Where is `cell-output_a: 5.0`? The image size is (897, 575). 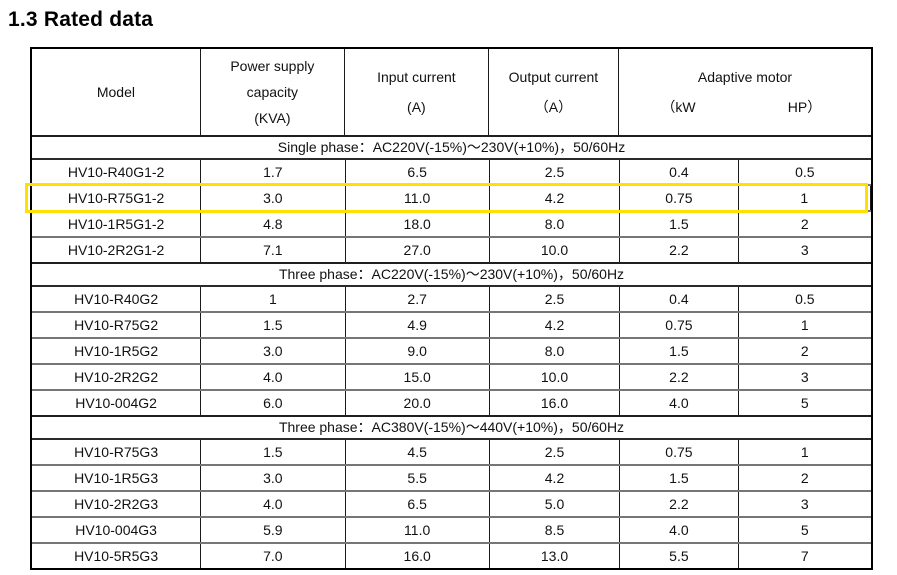
cell-output_a: 5.0 is located at coordinates (555, 504).